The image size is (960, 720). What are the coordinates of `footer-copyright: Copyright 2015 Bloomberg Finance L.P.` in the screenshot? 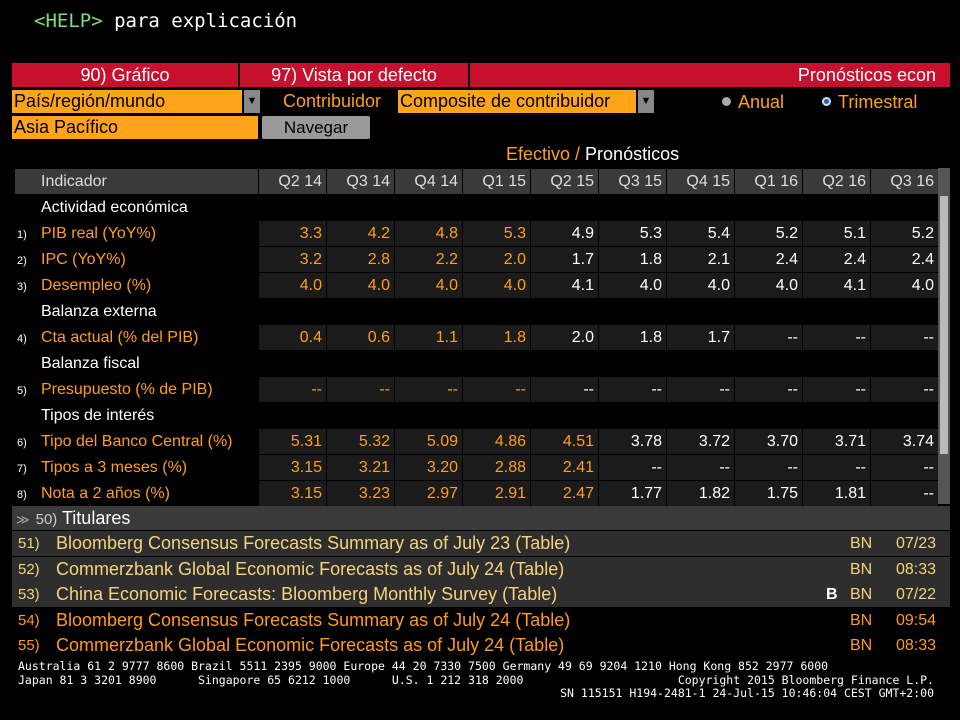 It's located at (805, 680).